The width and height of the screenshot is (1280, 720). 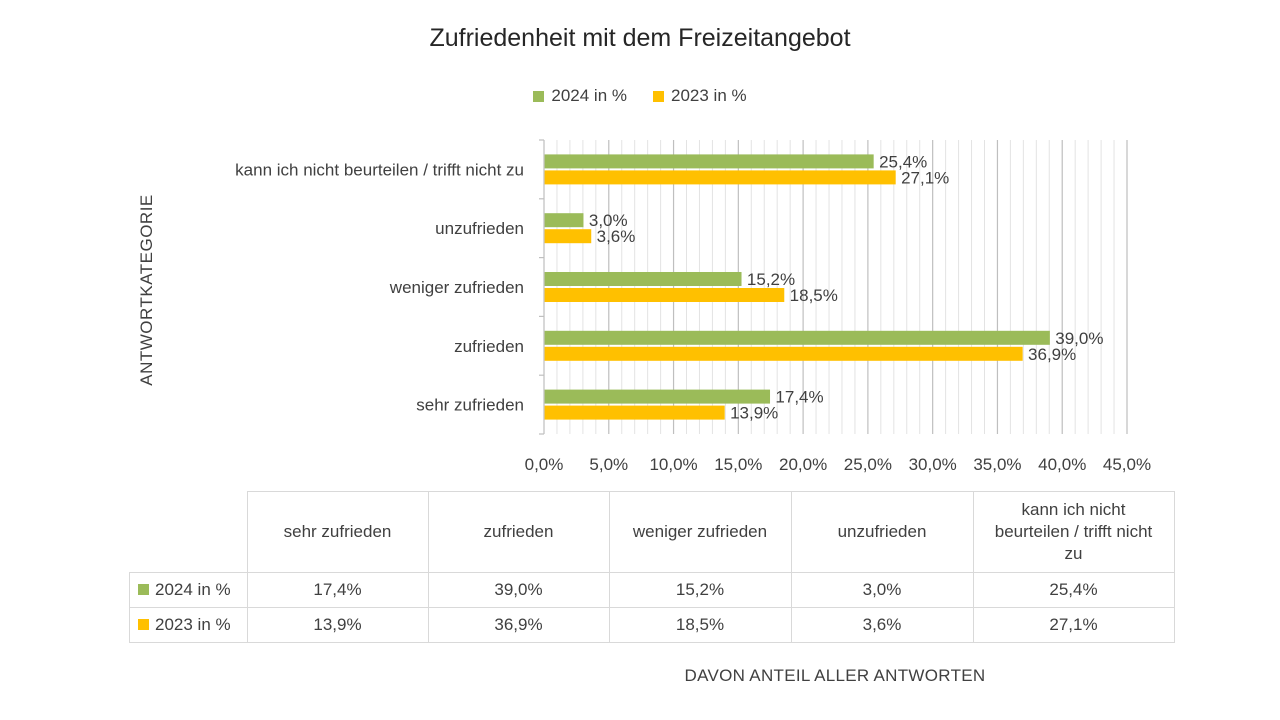 What do you see at coordinates (640, 96) in the screenshot?
I see `legend: 2024 in % 2023 in %` at bounding box center [640, 96].